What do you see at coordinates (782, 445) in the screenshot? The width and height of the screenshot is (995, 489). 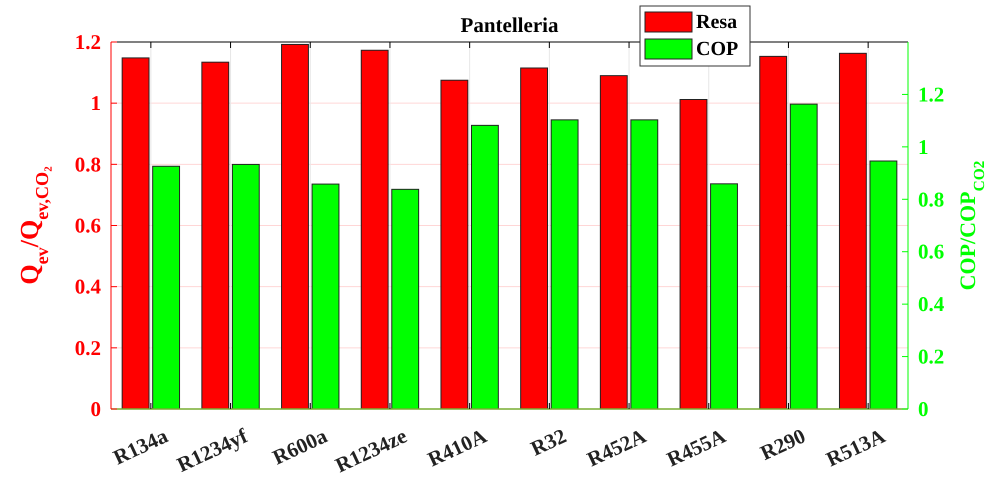 I see `x-tick-label: R290` at bounding box center [782, 445].